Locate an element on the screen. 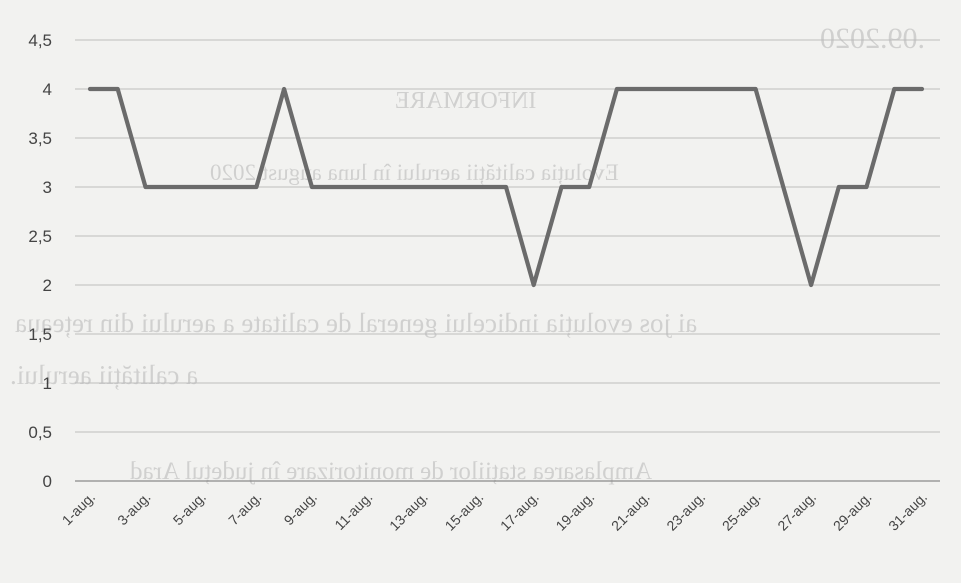 This screenshot has height=583, width=961. x-tick-label: 9-aug. is located at coordinates (300, 508).